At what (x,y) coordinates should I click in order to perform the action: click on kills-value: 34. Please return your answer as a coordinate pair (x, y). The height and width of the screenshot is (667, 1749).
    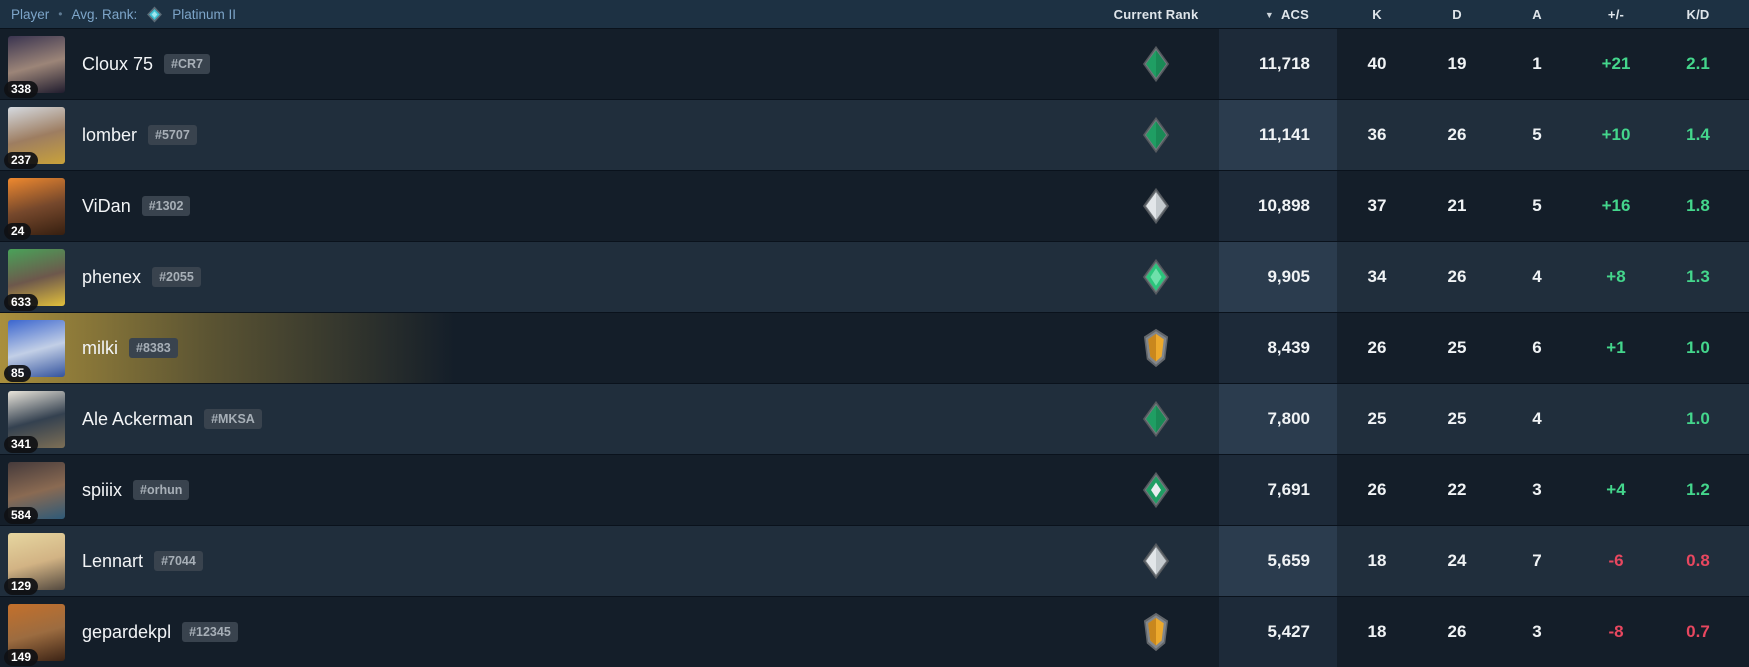
    Looking at the image, I should click on (1377, 276).